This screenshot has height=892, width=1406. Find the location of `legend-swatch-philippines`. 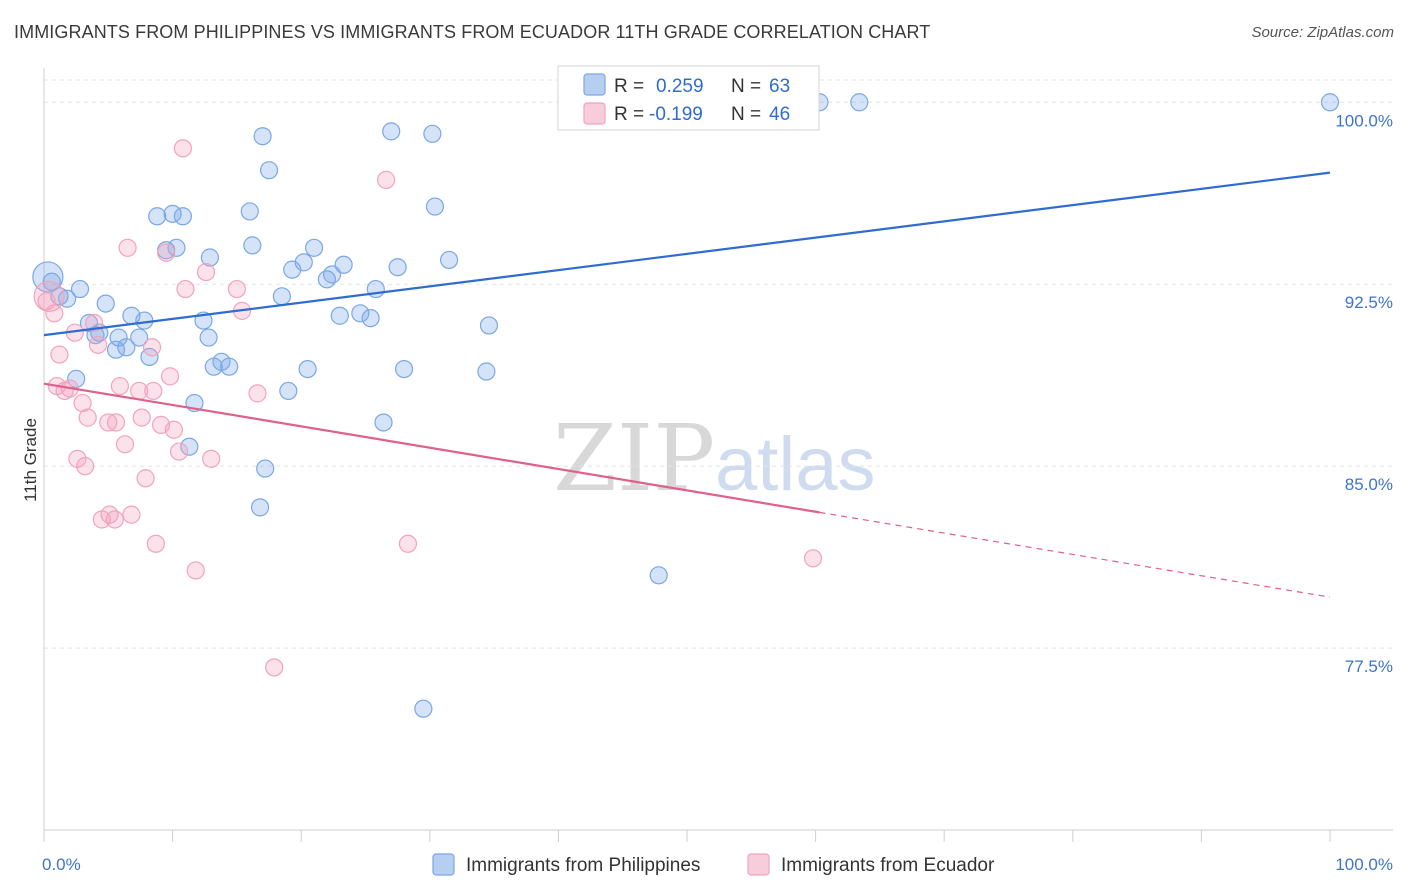

legend-swatch-philippines is located at coordinates (594, 84).